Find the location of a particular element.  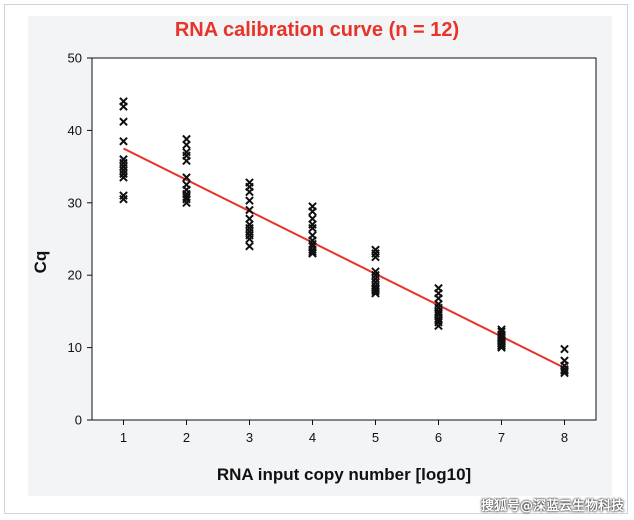

x-tick-label: 3 is located at coordinates (249, 437).